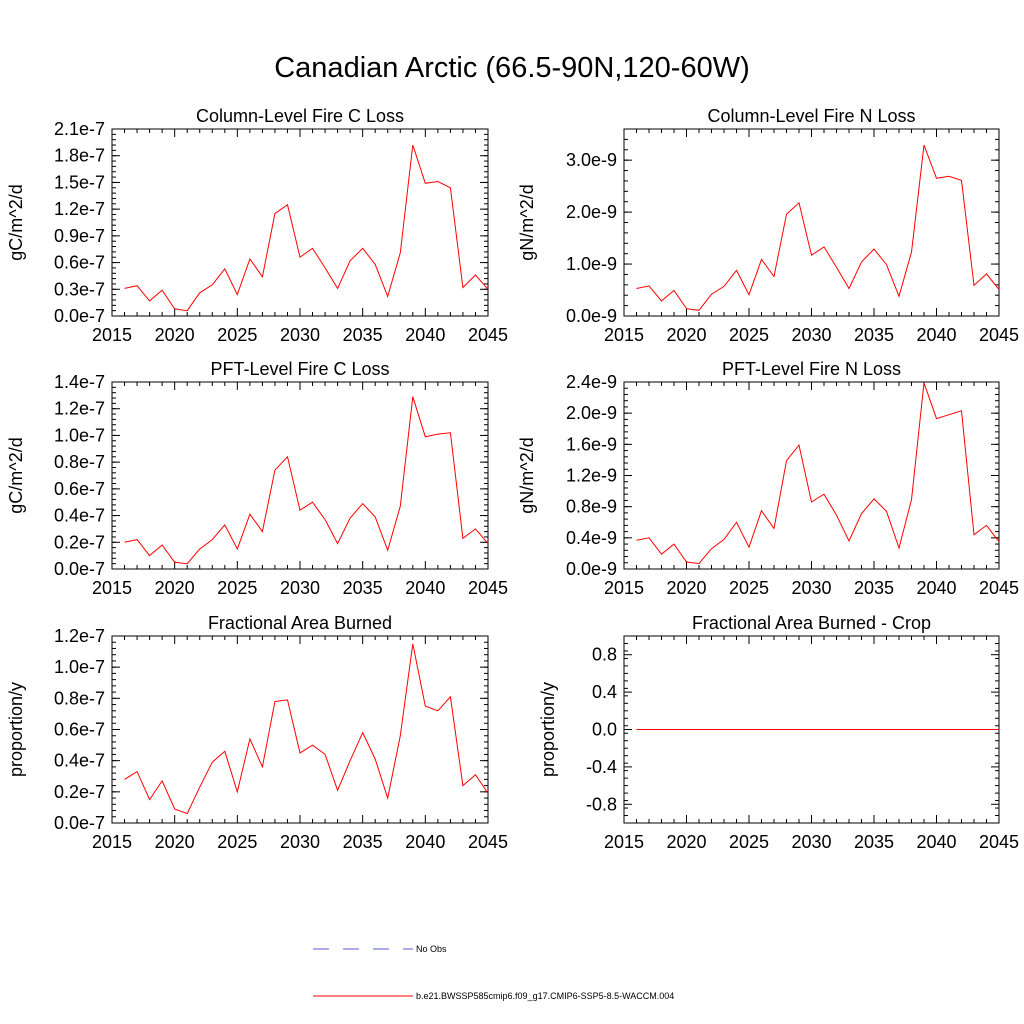 The width and height of the screenshot is (1024, 1024). I want to click on y-tick-label: 2.4e-9, so click(591, 382).